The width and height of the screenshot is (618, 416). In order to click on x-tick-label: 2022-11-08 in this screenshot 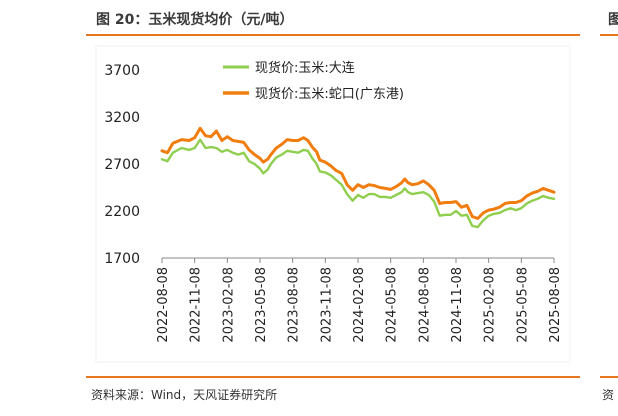, I will do `click(196, 305)`.